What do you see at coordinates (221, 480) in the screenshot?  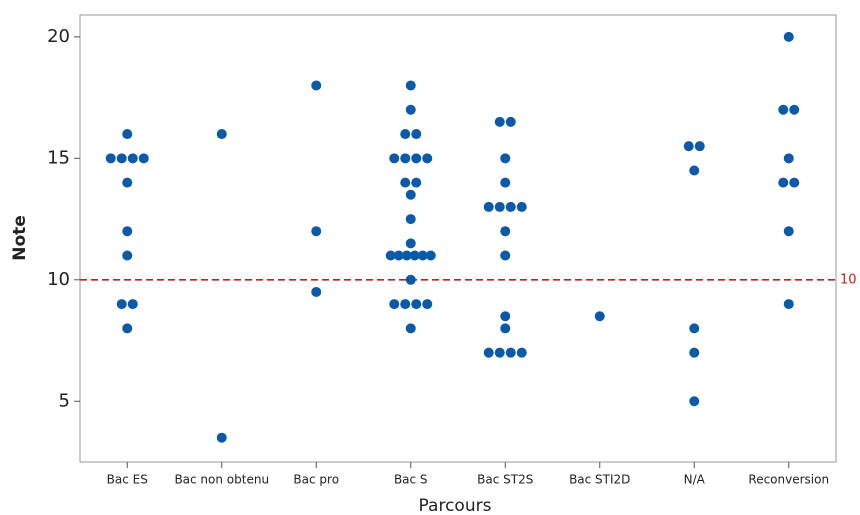 I see `x-tick-label: Bac non obtenu` at bounding box center [221, 480].